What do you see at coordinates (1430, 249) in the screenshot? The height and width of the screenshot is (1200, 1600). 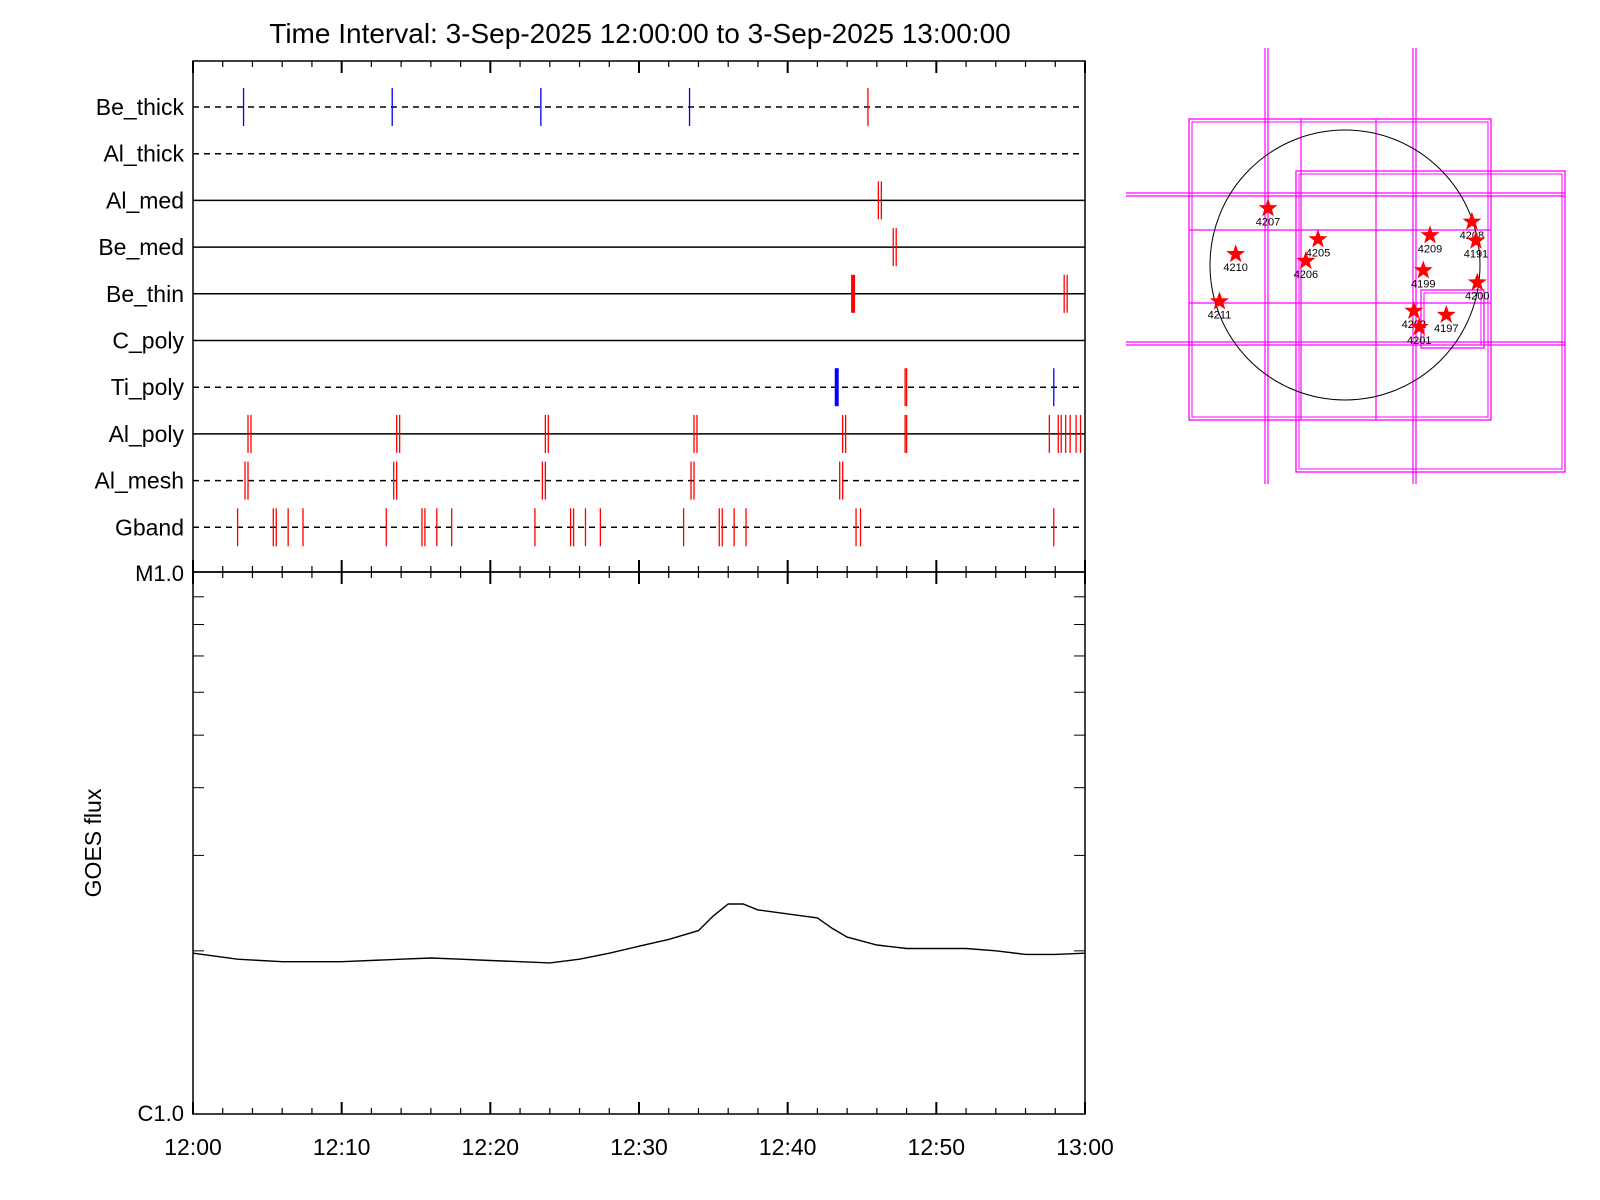 I see `region-label-4209: 4209` at bounding box center [1430, 249].